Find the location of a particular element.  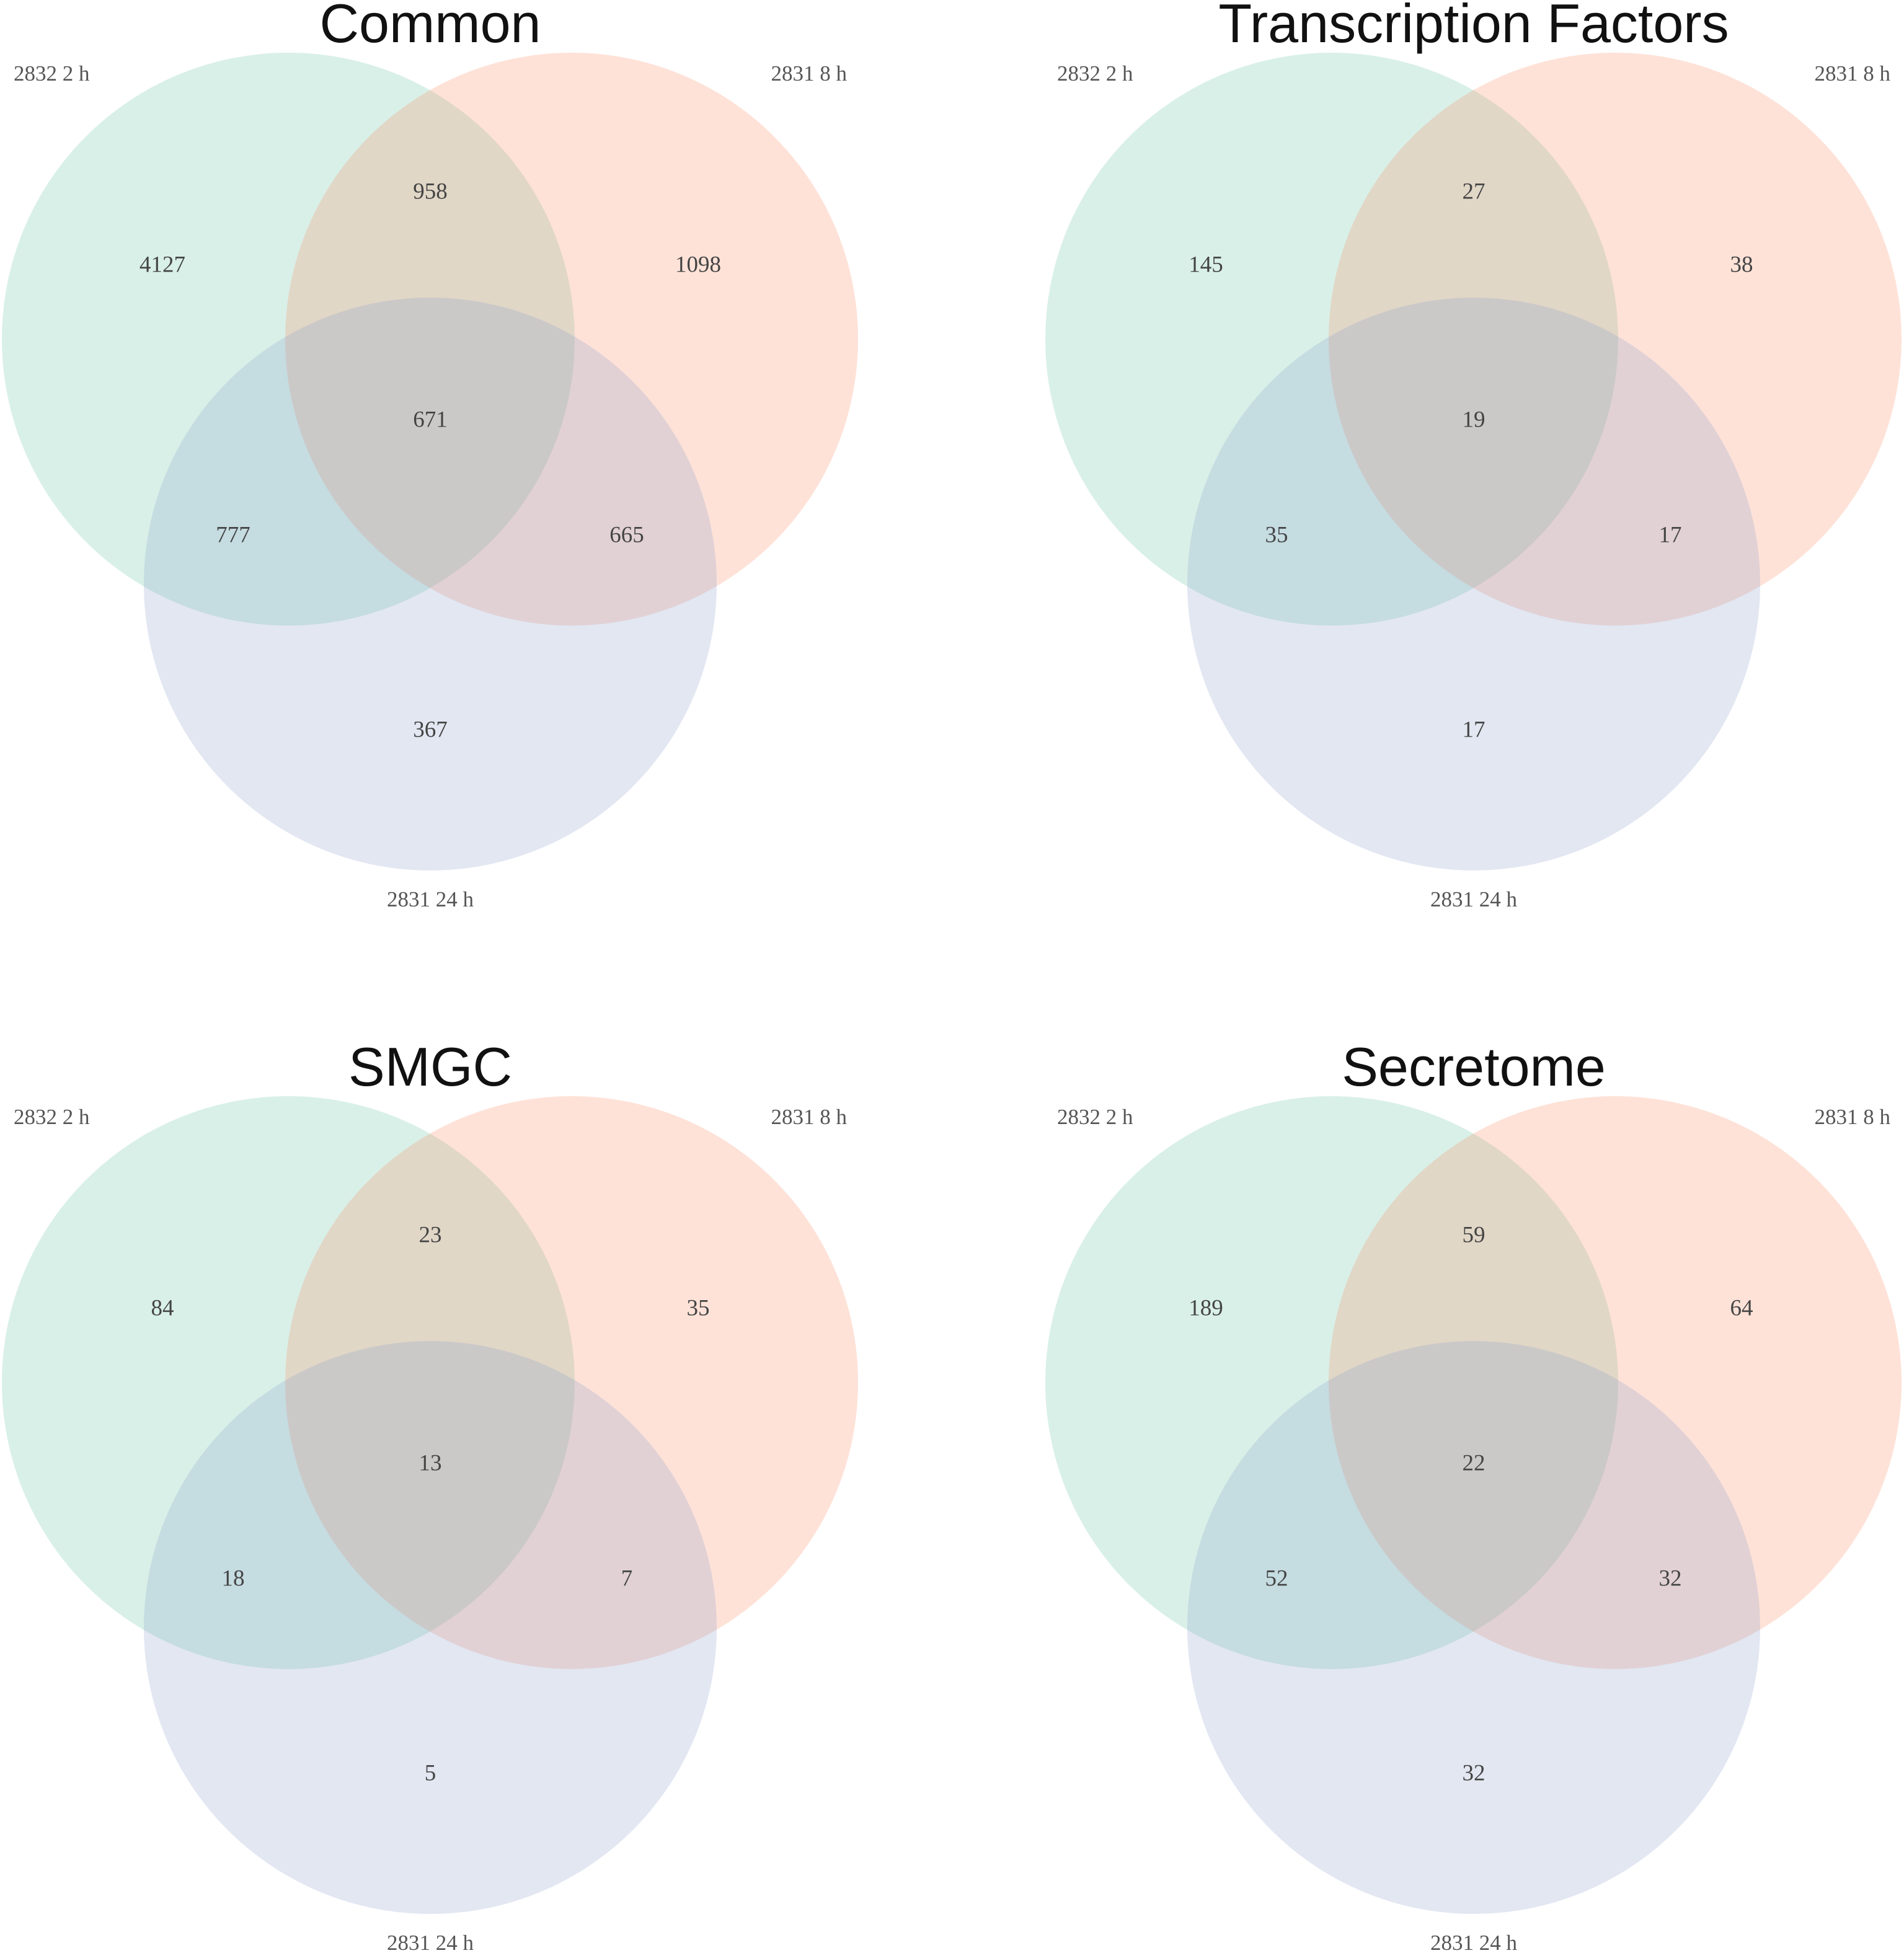

region-count-ac-only: 18 is located at coordinates (234, 1578).